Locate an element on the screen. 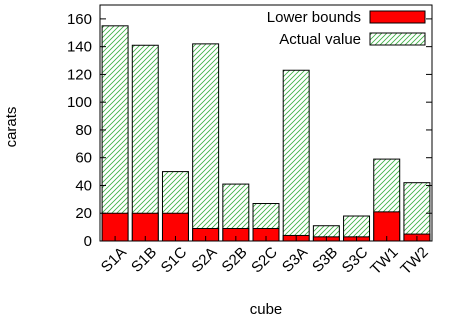  x-axis-label: cube is located at coordinates (266, 309).